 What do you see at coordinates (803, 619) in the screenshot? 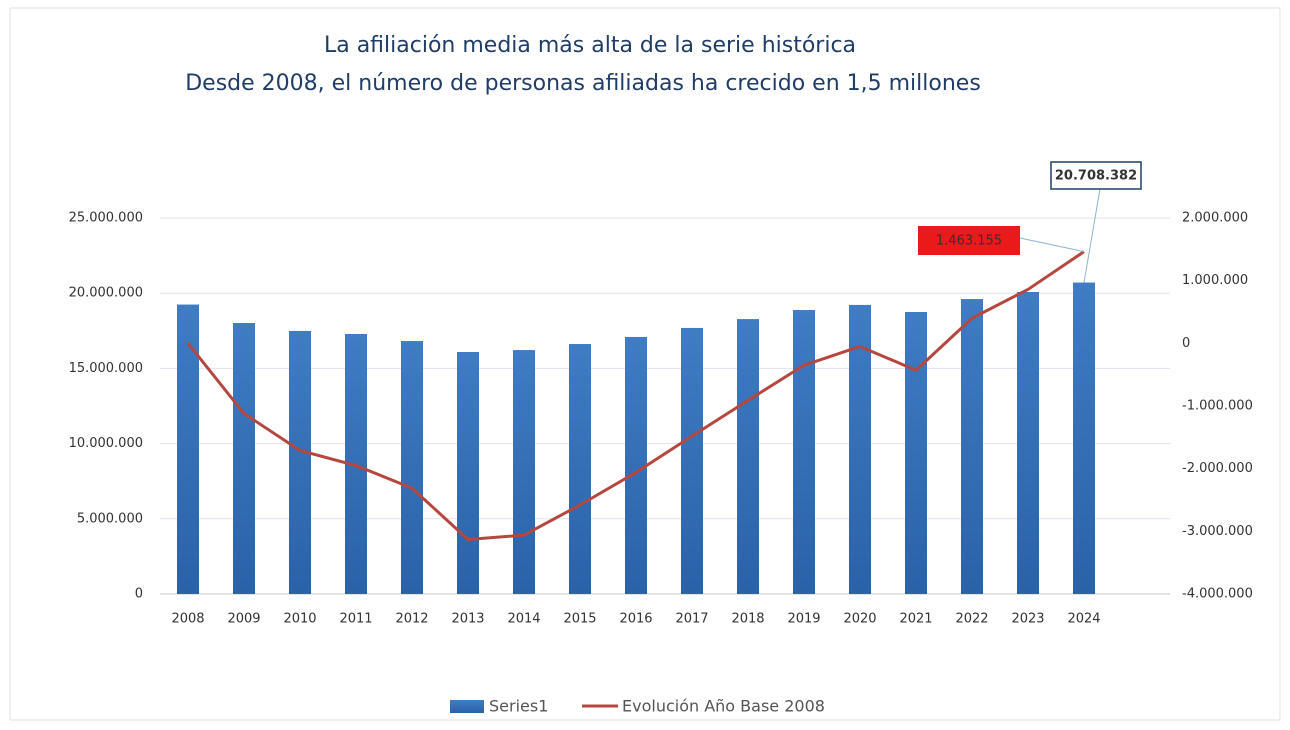
I see `x-tick-label: 2019` at bounding box center [803, 619].